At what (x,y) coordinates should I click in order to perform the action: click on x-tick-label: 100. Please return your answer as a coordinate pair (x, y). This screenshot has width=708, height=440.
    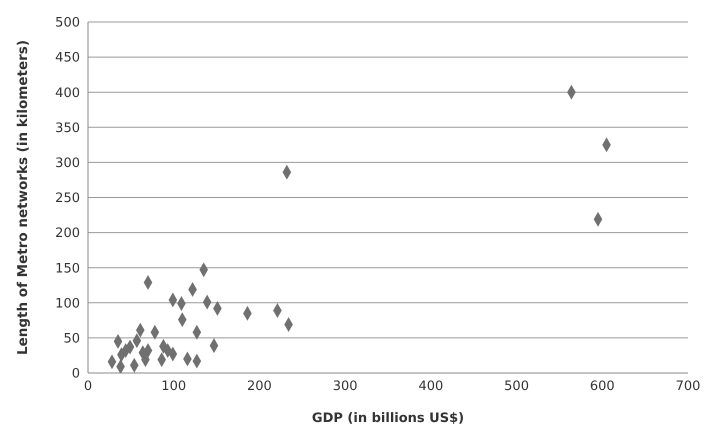
    Looking at the image, I should click on (173, 386).